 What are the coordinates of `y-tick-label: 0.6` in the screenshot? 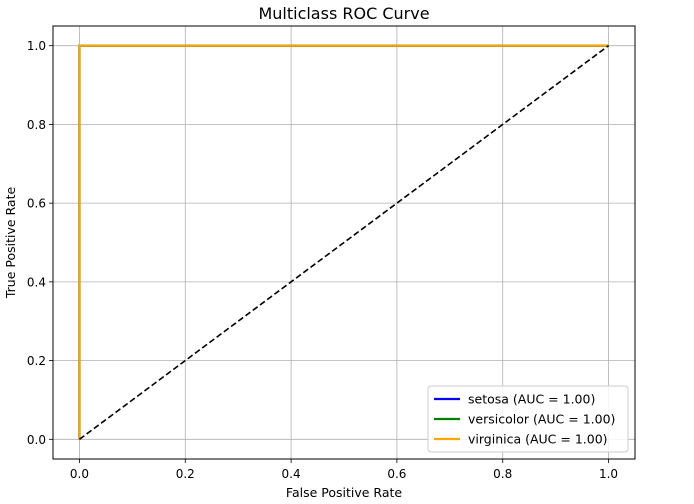 It's located at (36, 204).